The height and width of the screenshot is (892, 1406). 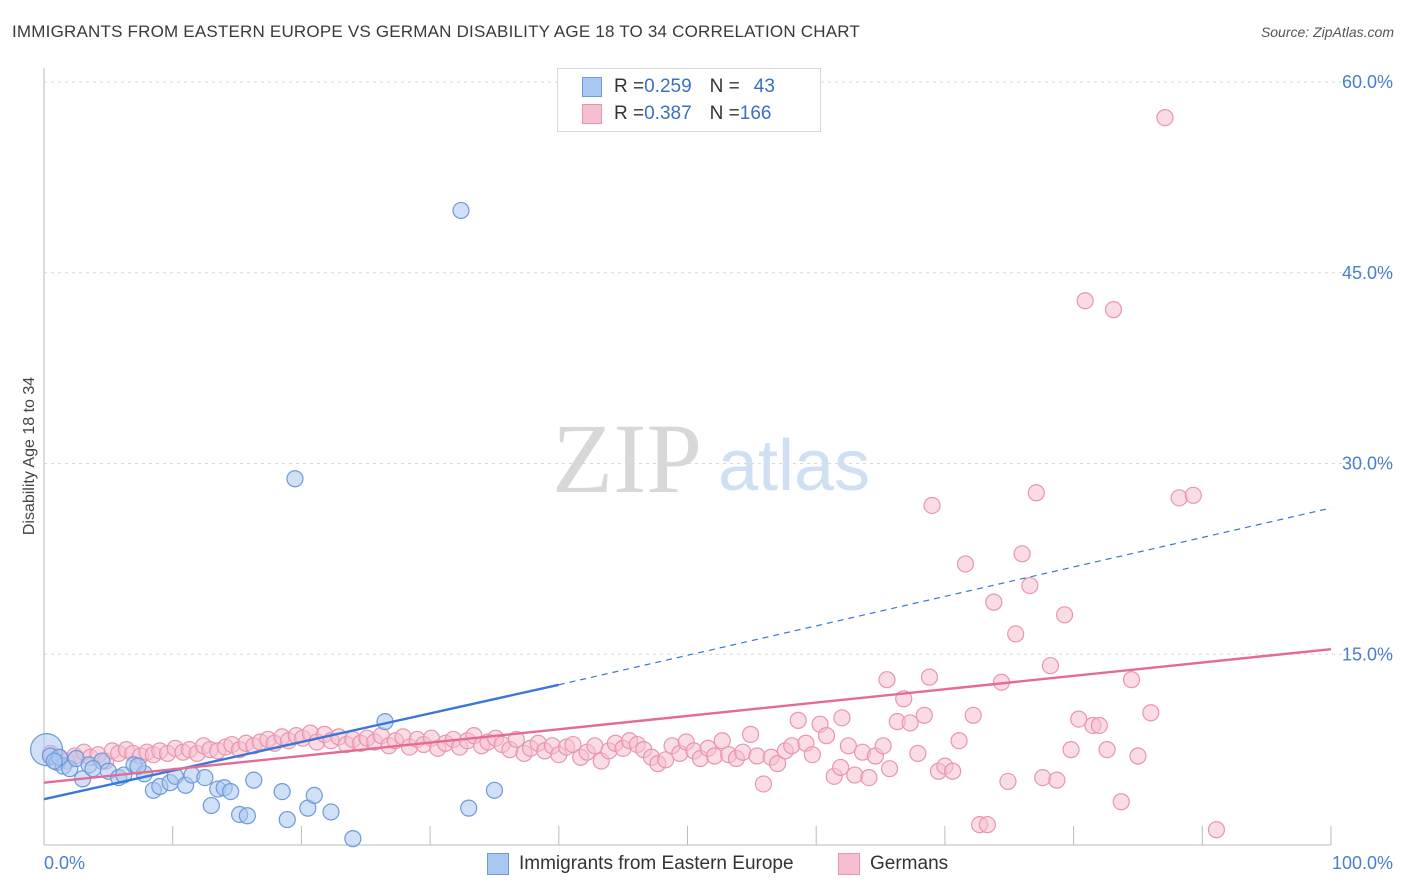 What do you see at coordinates (1367, 273) in the screenshot?
I see `y-tick-label: 45.0%` at bounding box center [1367, 273].